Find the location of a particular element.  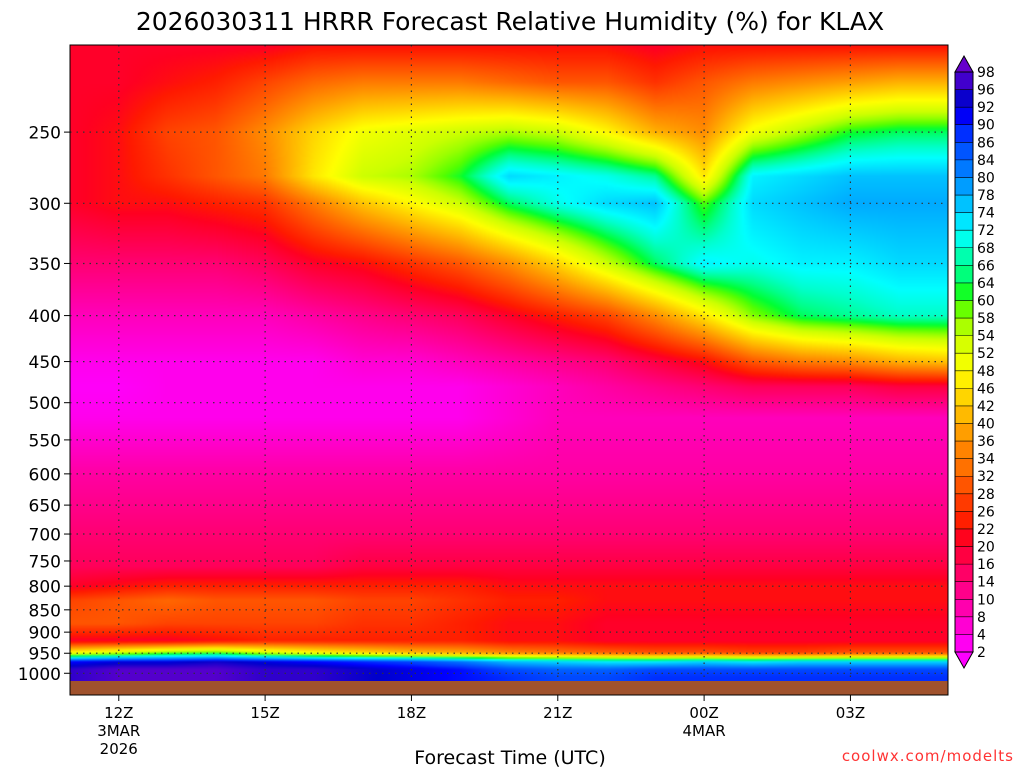

x-tick-label: 15Z is located at coordinates (264, 713).